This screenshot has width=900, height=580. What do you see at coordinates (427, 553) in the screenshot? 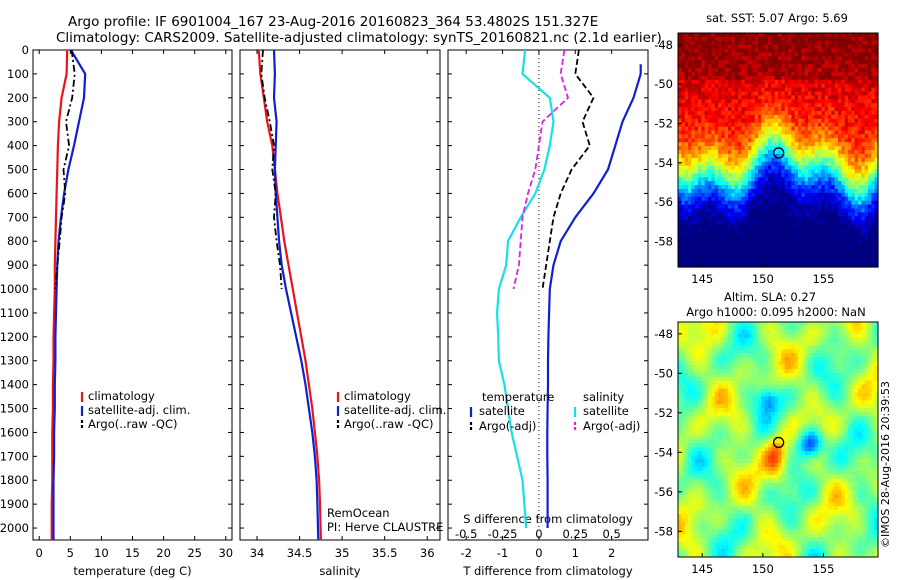
I see `x-tick-label: 36` at bounding box center [427, 553].